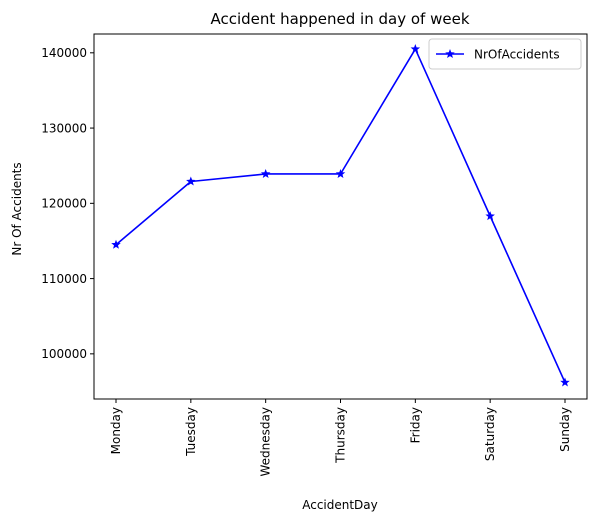 The height and width of the screenshot is (521, 598). I want to click on x-tick-label: Friday, so click(415, 425).